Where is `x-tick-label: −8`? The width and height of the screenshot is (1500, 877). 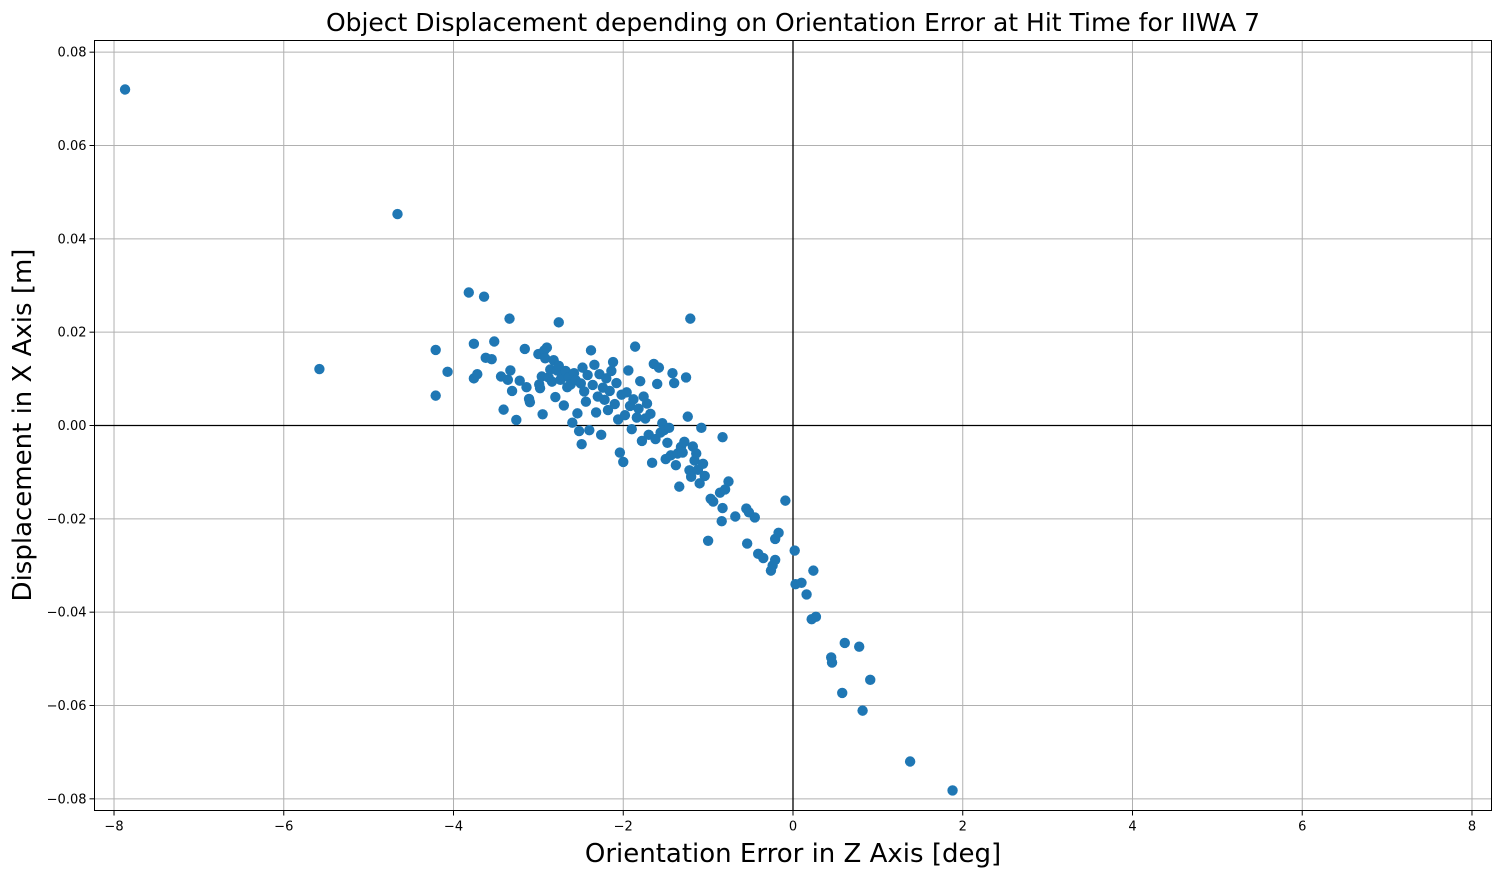
x-tick-label: −8 is located at coordinates (113, 827).